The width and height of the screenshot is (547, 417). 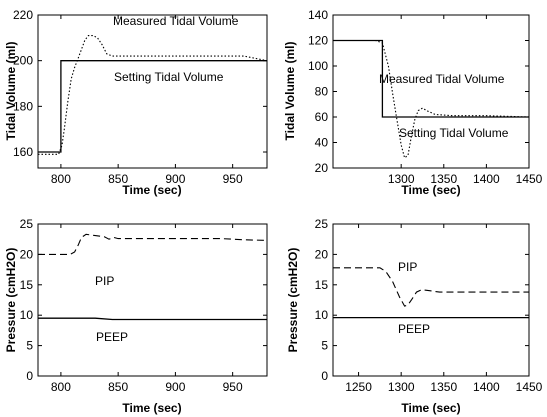 What do you see at coordinates (23, 106) in the screenshot?
I see `y-tick-label: 180` at bounding box center [23, 106].